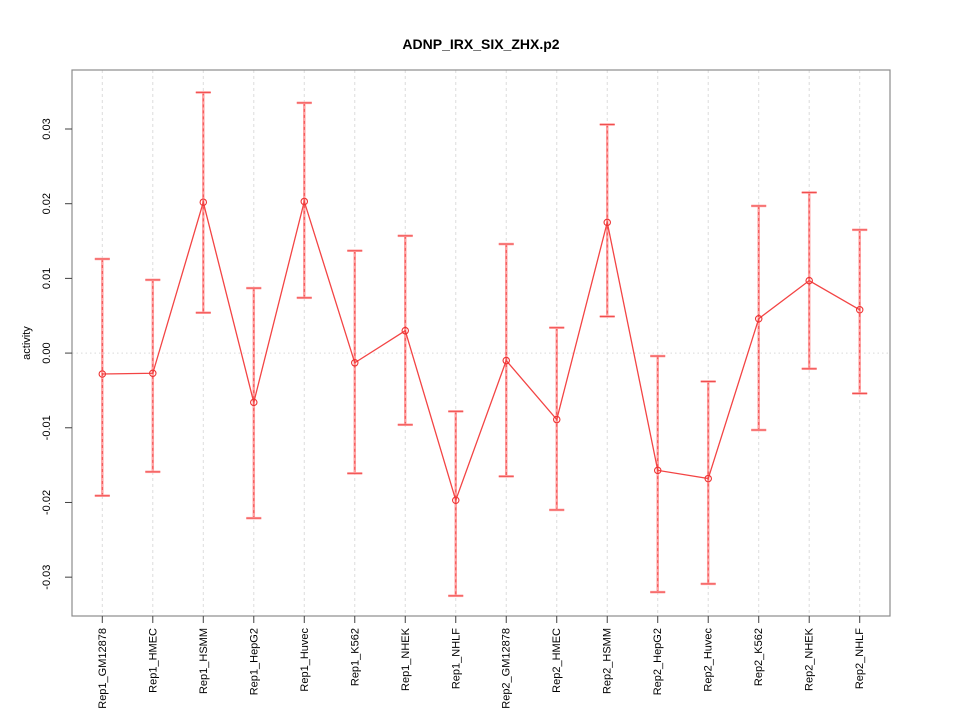  Describe the element at coordinates (557, 660) in the screenshot. I see `x-tick-label: Rep2_HMEC` at that location.